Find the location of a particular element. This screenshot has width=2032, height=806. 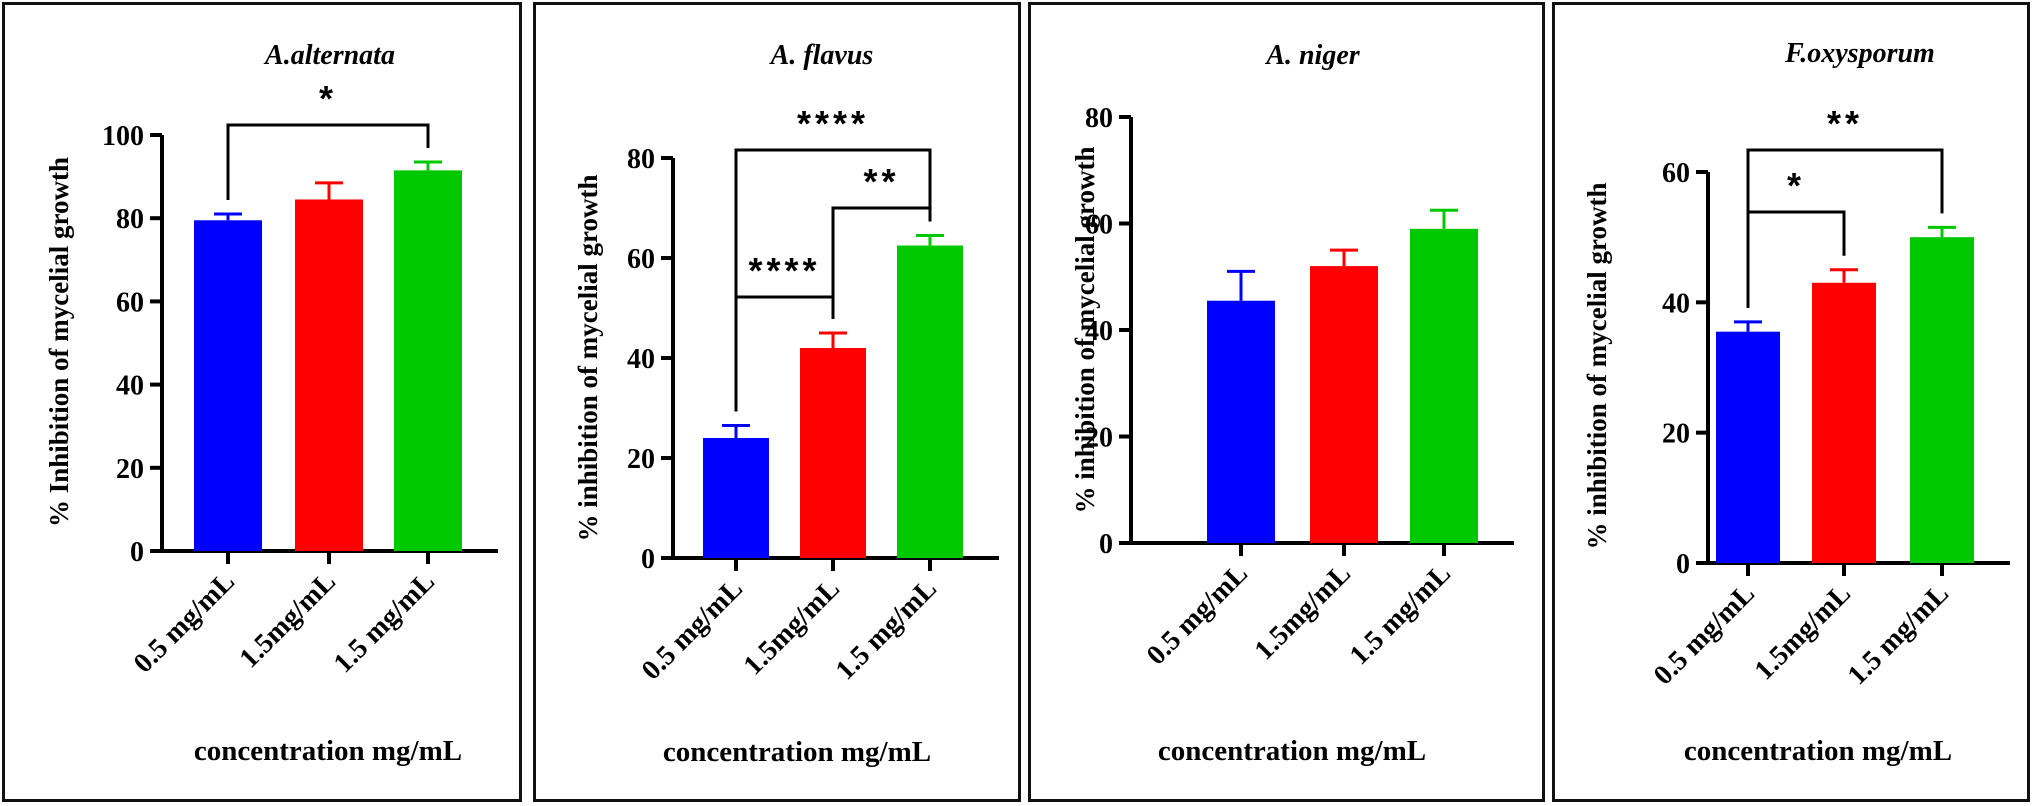

chart4-significance-bracket is located at coordinates (1845, 228).